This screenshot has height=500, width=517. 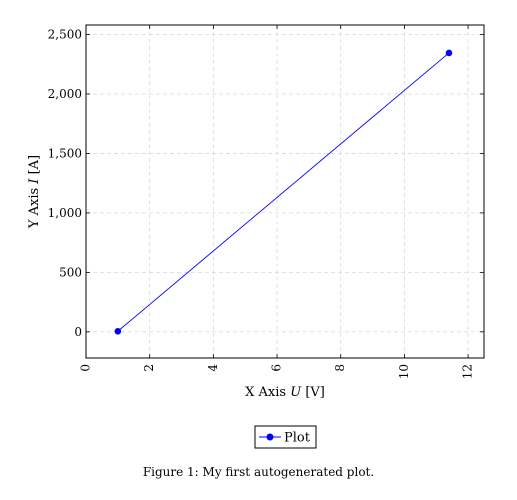 What do you see at coordinates (86, 368) in the screenshot?
I see `x-tick-label: 0` at bounding box center [86, 368].